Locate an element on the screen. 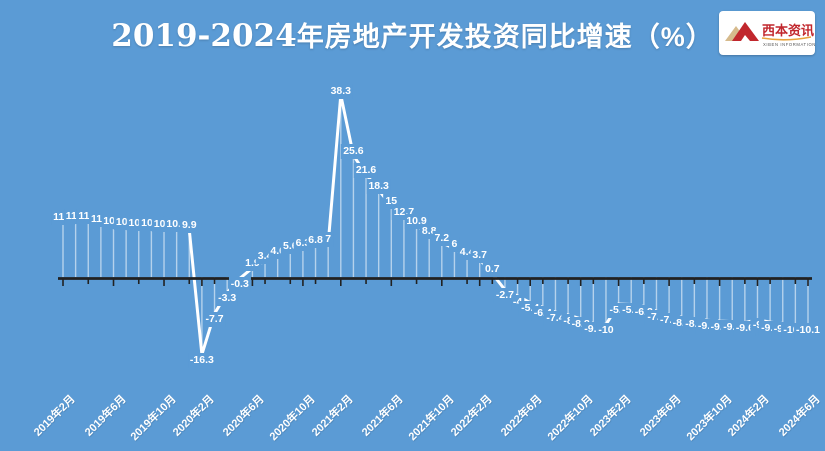 The image size is (825, 451). data-label: 21.6 is located at coordinates (366, 170).